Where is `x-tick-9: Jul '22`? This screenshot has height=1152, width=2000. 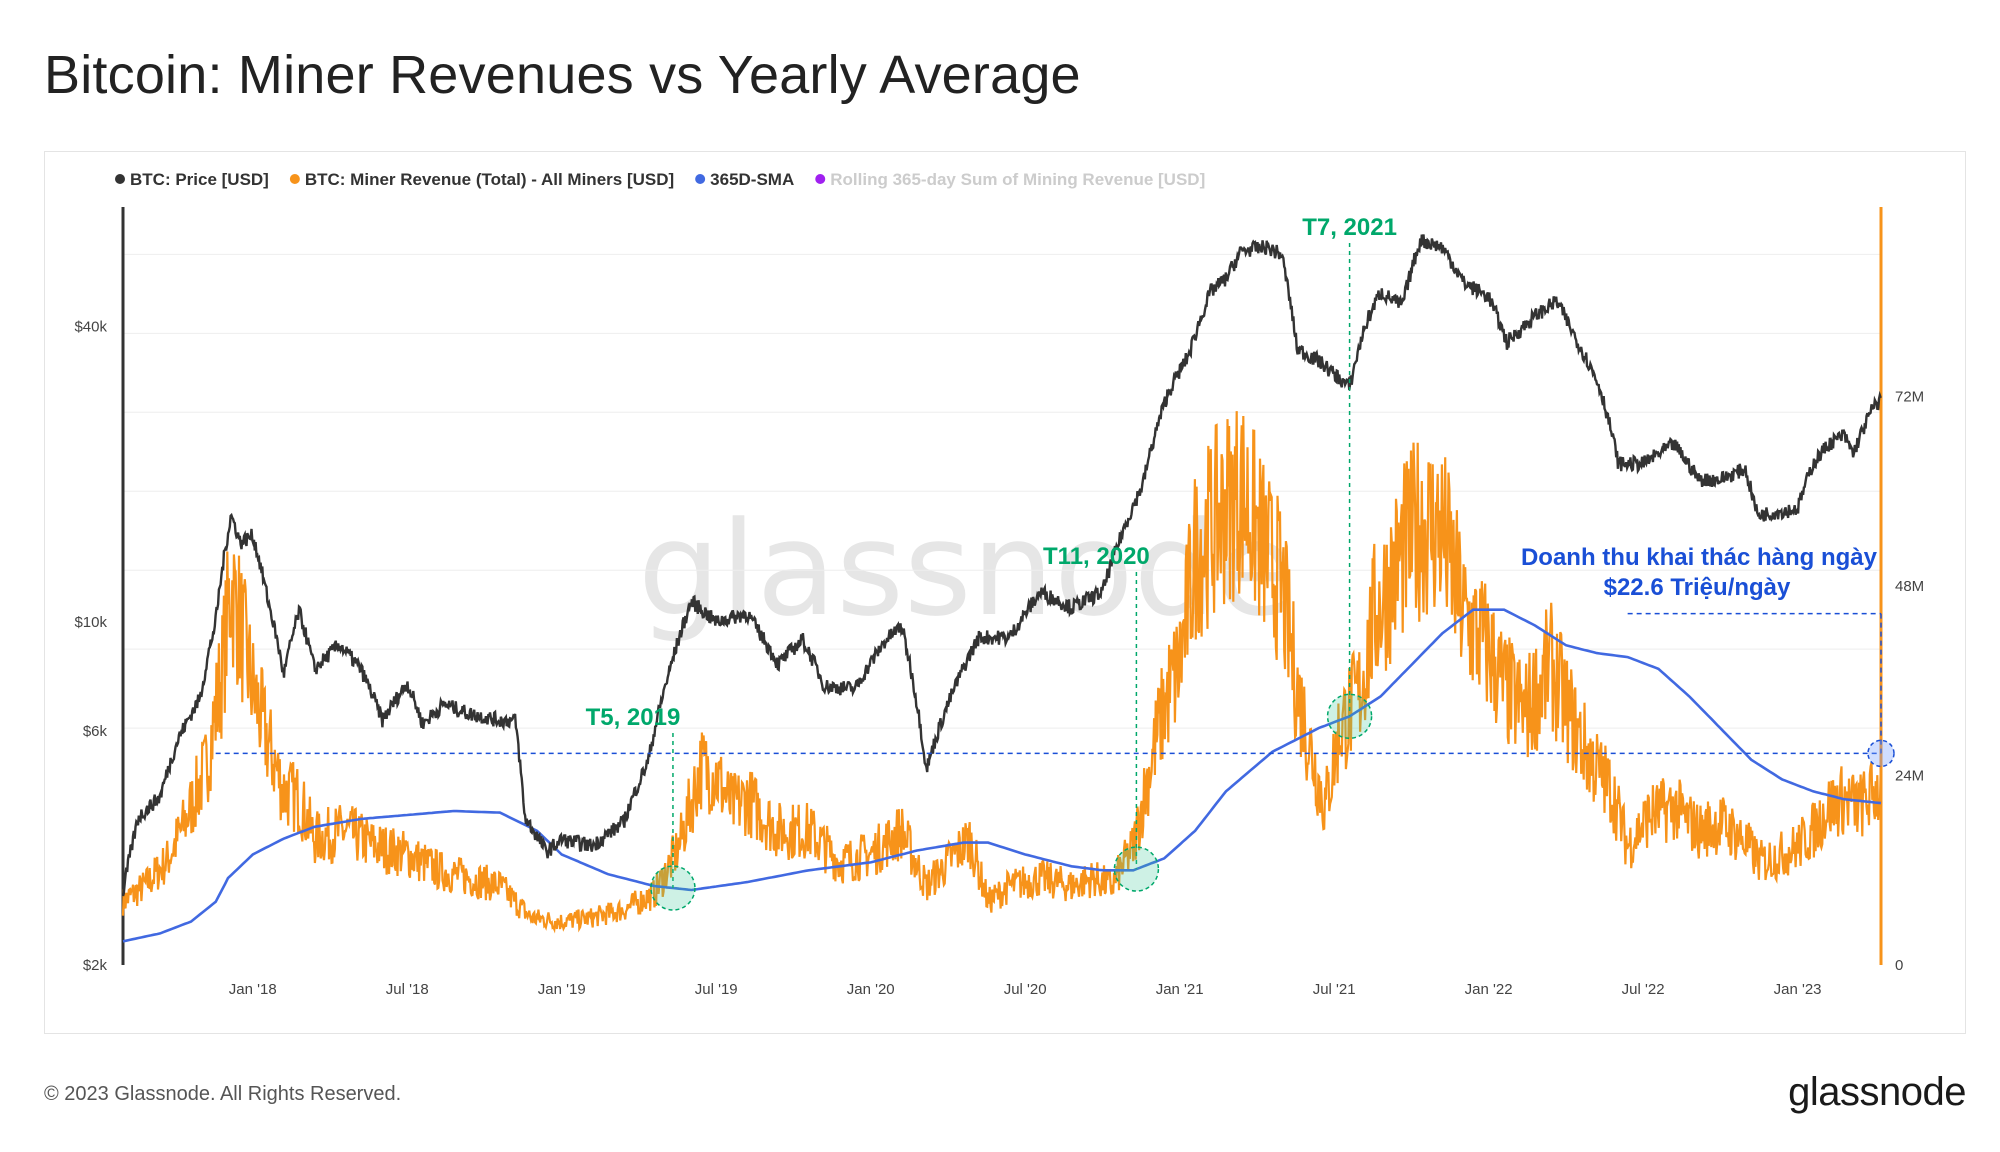 x-tick-9: Jul '22 is located at coordinates (1643, 989).